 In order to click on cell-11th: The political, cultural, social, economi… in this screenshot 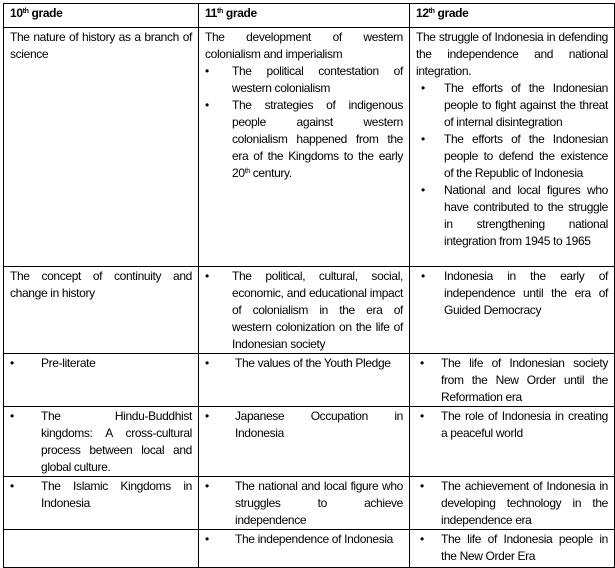, I will do `click(304, 310)`.